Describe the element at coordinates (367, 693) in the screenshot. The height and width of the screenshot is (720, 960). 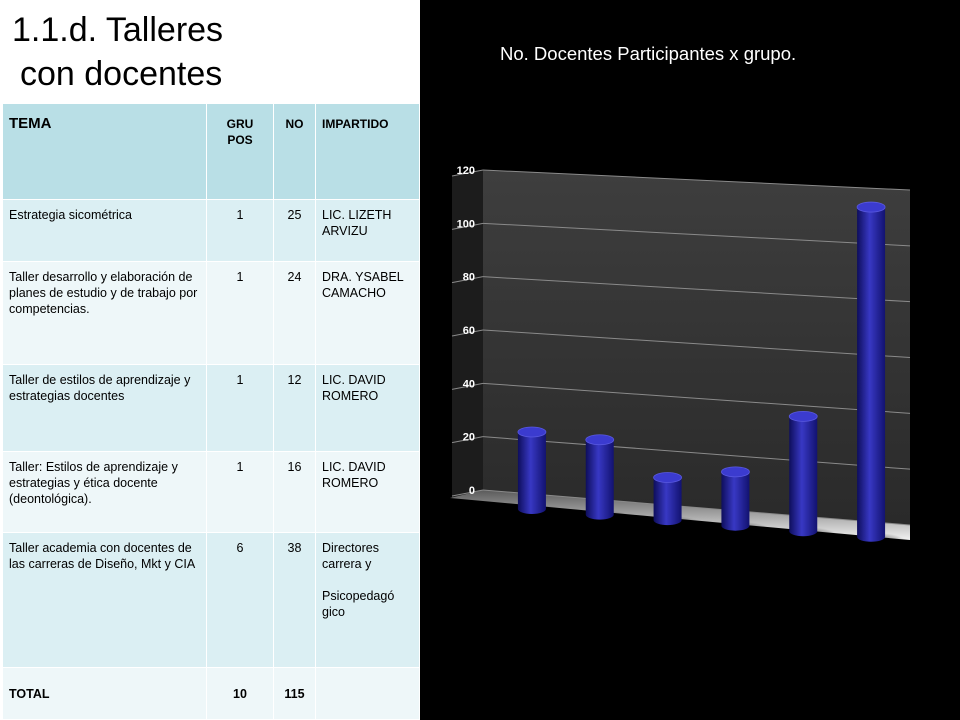
I see `total-impartido` at that location.